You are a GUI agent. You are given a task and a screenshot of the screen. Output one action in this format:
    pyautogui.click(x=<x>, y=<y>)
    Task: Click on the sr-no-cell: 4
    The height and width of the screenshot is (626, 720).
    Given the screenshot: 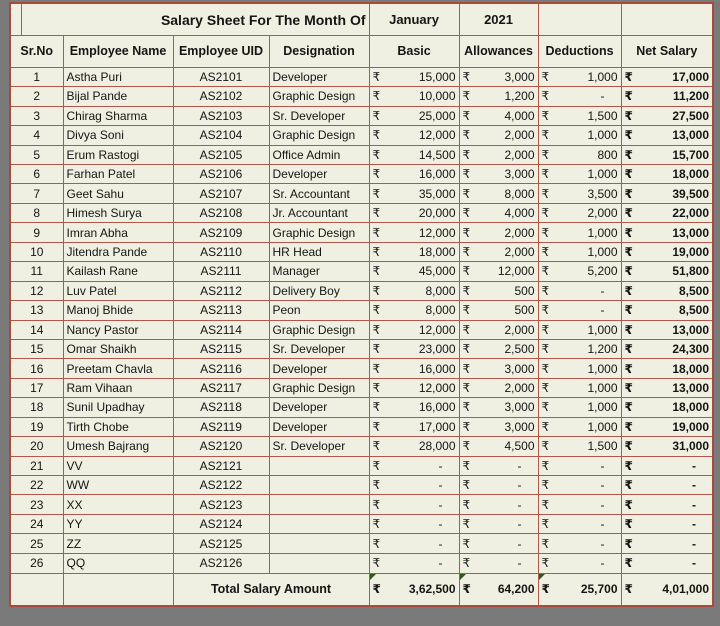 What is the action you would take?
    pyautogui.click(x=36, y=135)
    